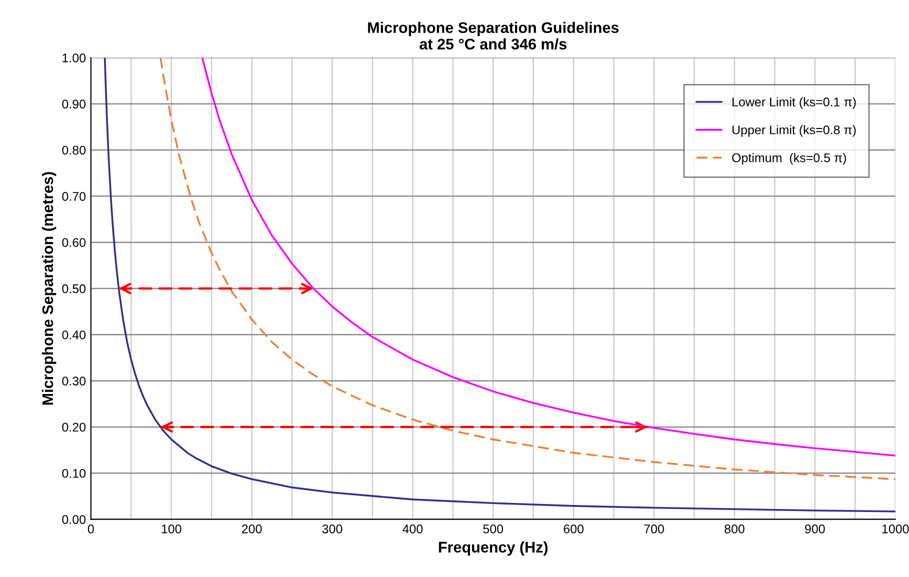  I want to click on y-tick-label: 0.40, so click(74, 335).